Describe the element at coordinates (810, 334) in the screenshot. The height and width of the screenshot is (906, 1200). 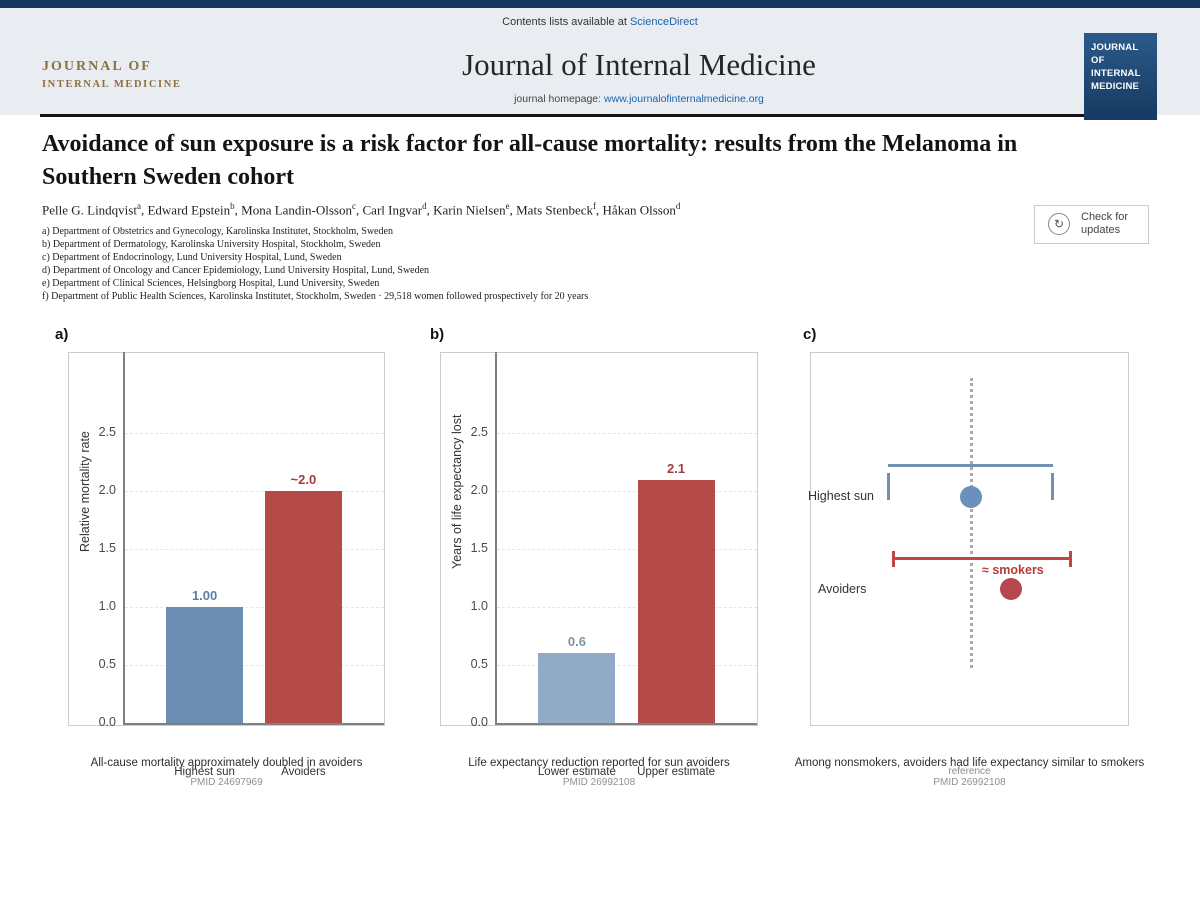
I see `panel-c-tag: c)` at that location.